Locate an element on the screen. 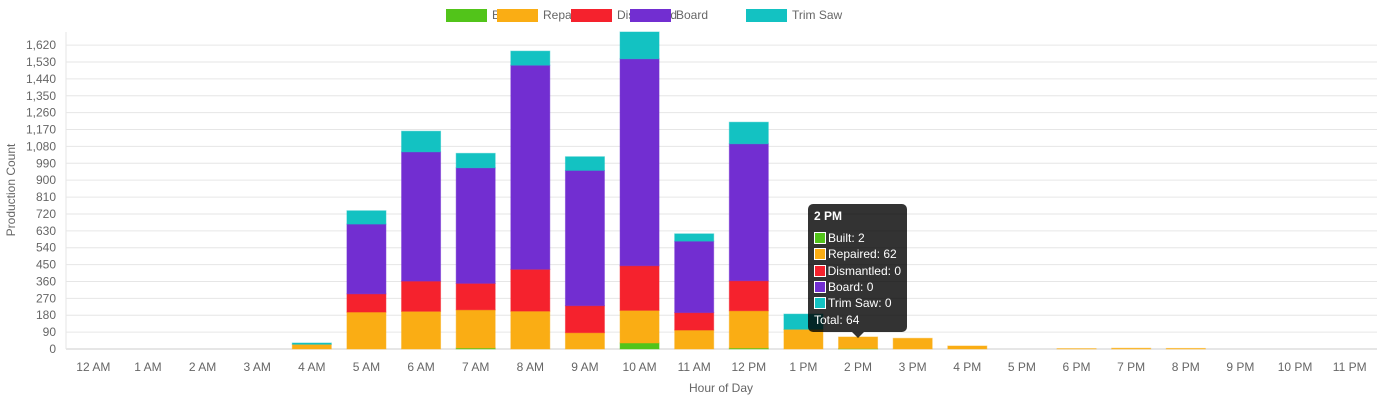 The height and width of the screenshot is (400, 1377). tooltip-total: Total: 64 is located at coordinates (837, 319).